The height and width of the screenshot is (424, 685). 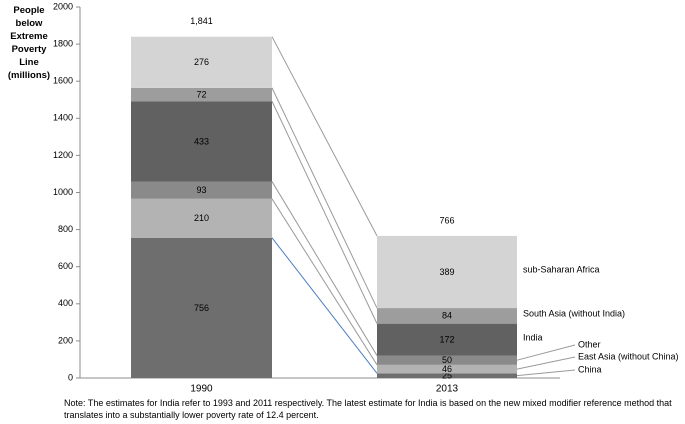 I want to click on data-label: 389, so click(x=446, y=272).